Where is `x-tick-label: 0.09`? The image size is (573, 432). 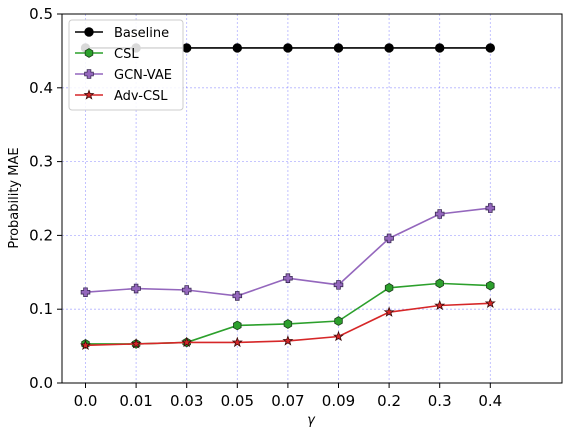 x-tick-label: 0.09 is located at coordinates (338, 401).